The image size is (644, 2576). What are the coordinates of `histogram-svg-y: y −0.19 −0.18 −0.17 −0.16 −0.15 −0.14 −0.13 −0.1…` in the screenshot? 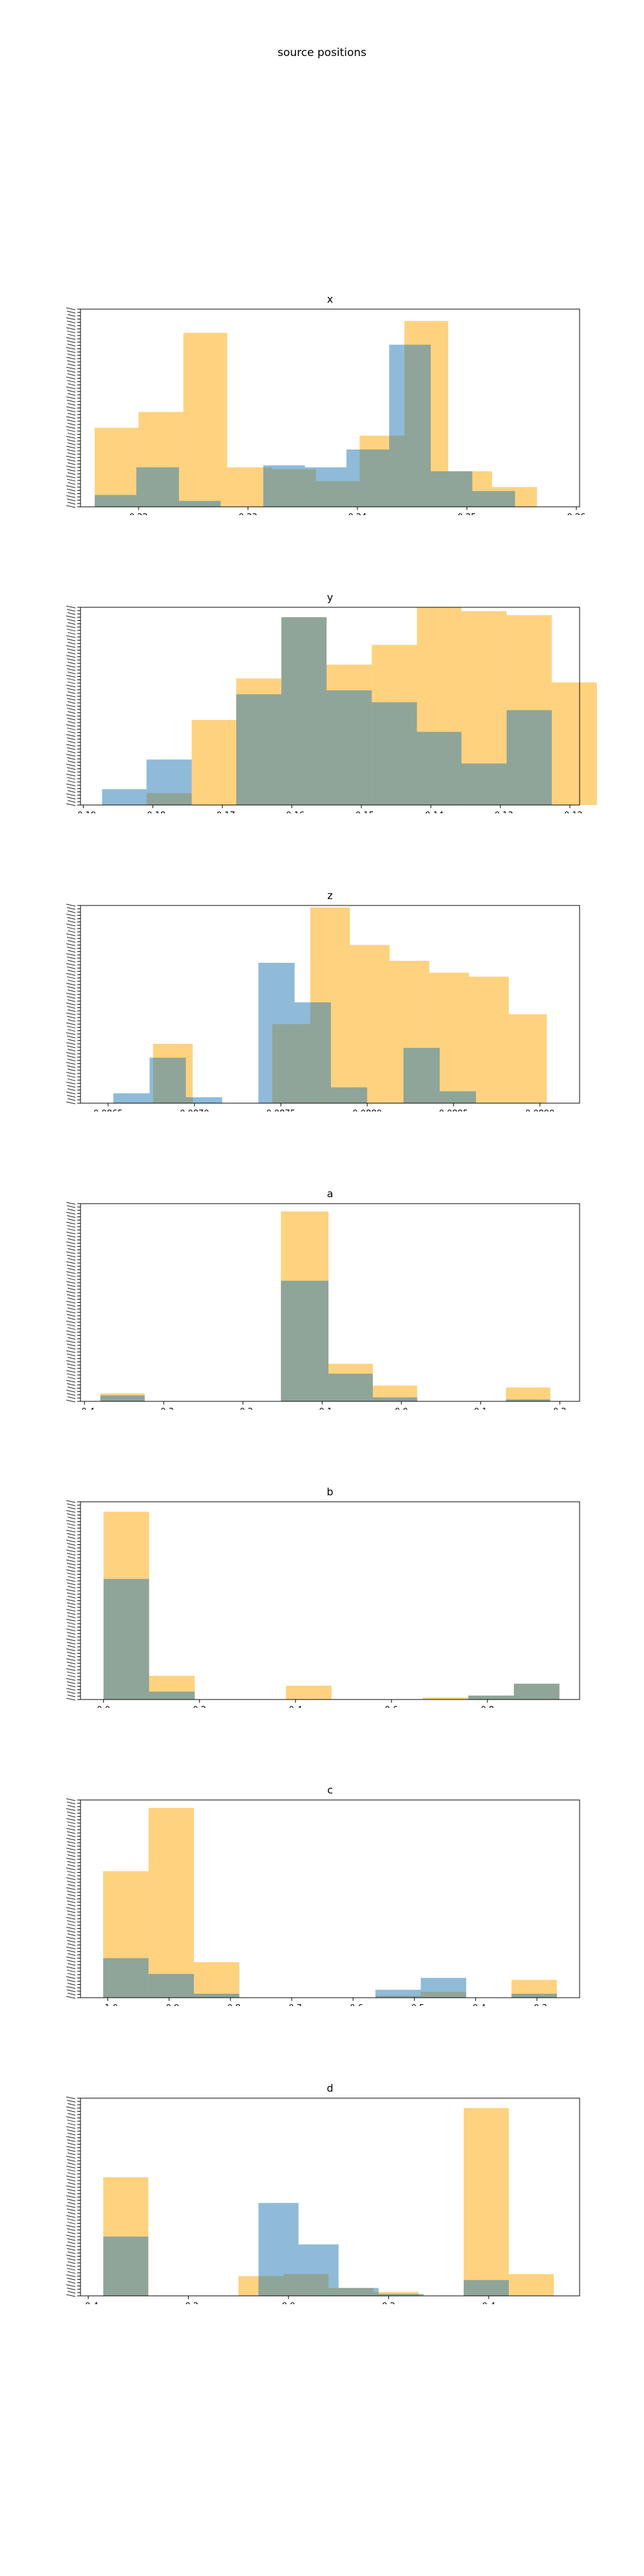 It's located at (332, 702).